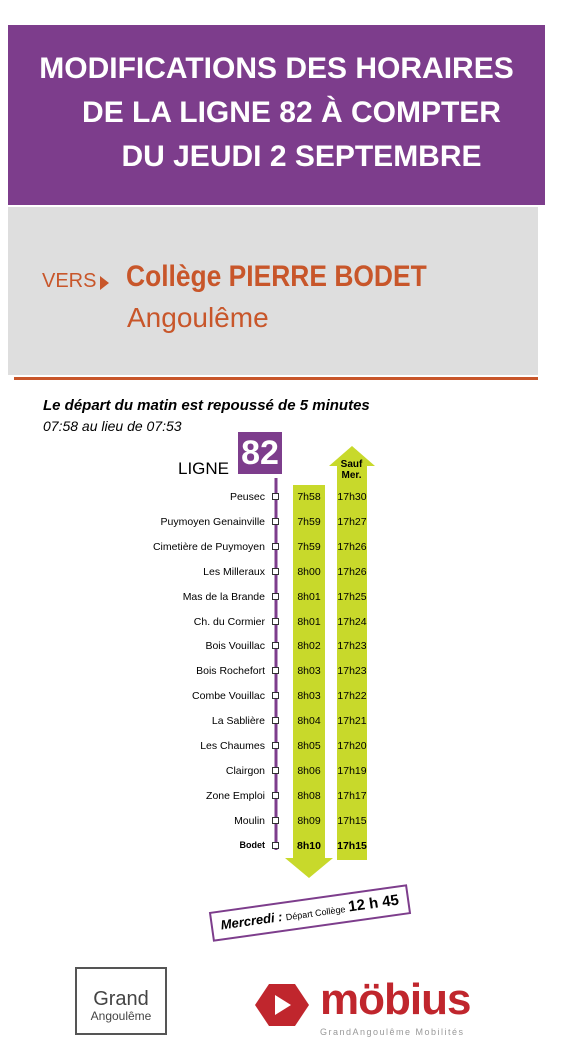 Image resolution: width=561 pixels, height=1063 pixels. Describe the element at coordinates (352, 795) in the screenshot. I see `evening-time: 17h17` at that location.